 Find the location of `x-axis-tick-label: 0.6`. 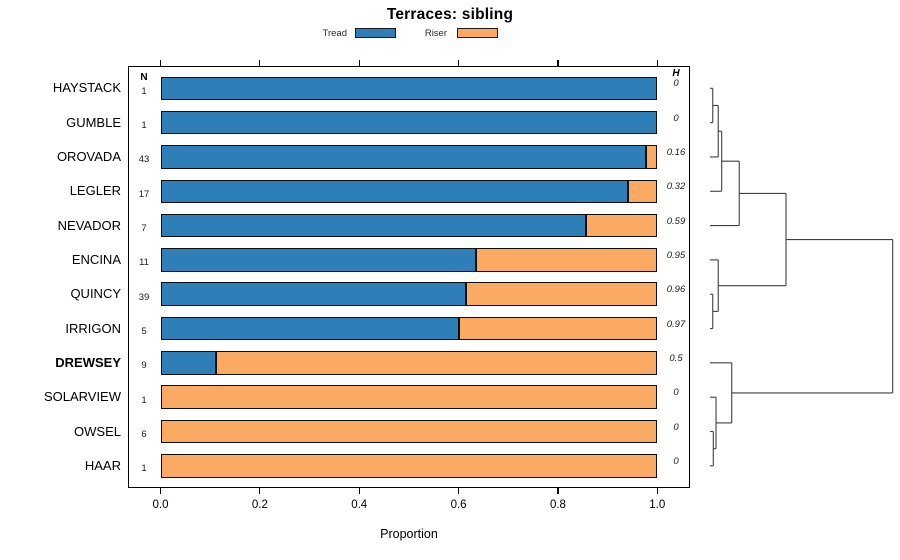

x-axis-tick-label: 0.6 is located at coordinates (458, 505).